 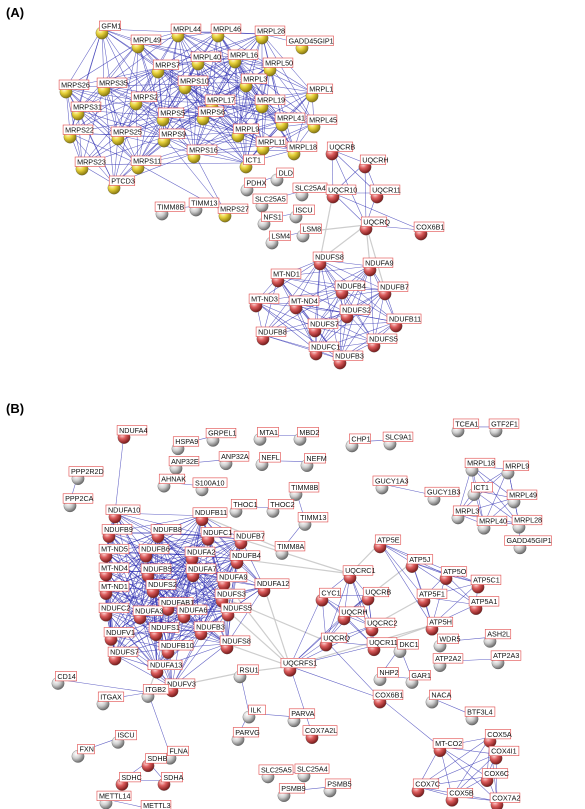 I want to click on node-timm13: TIMM13, so click(x=204, y=207).